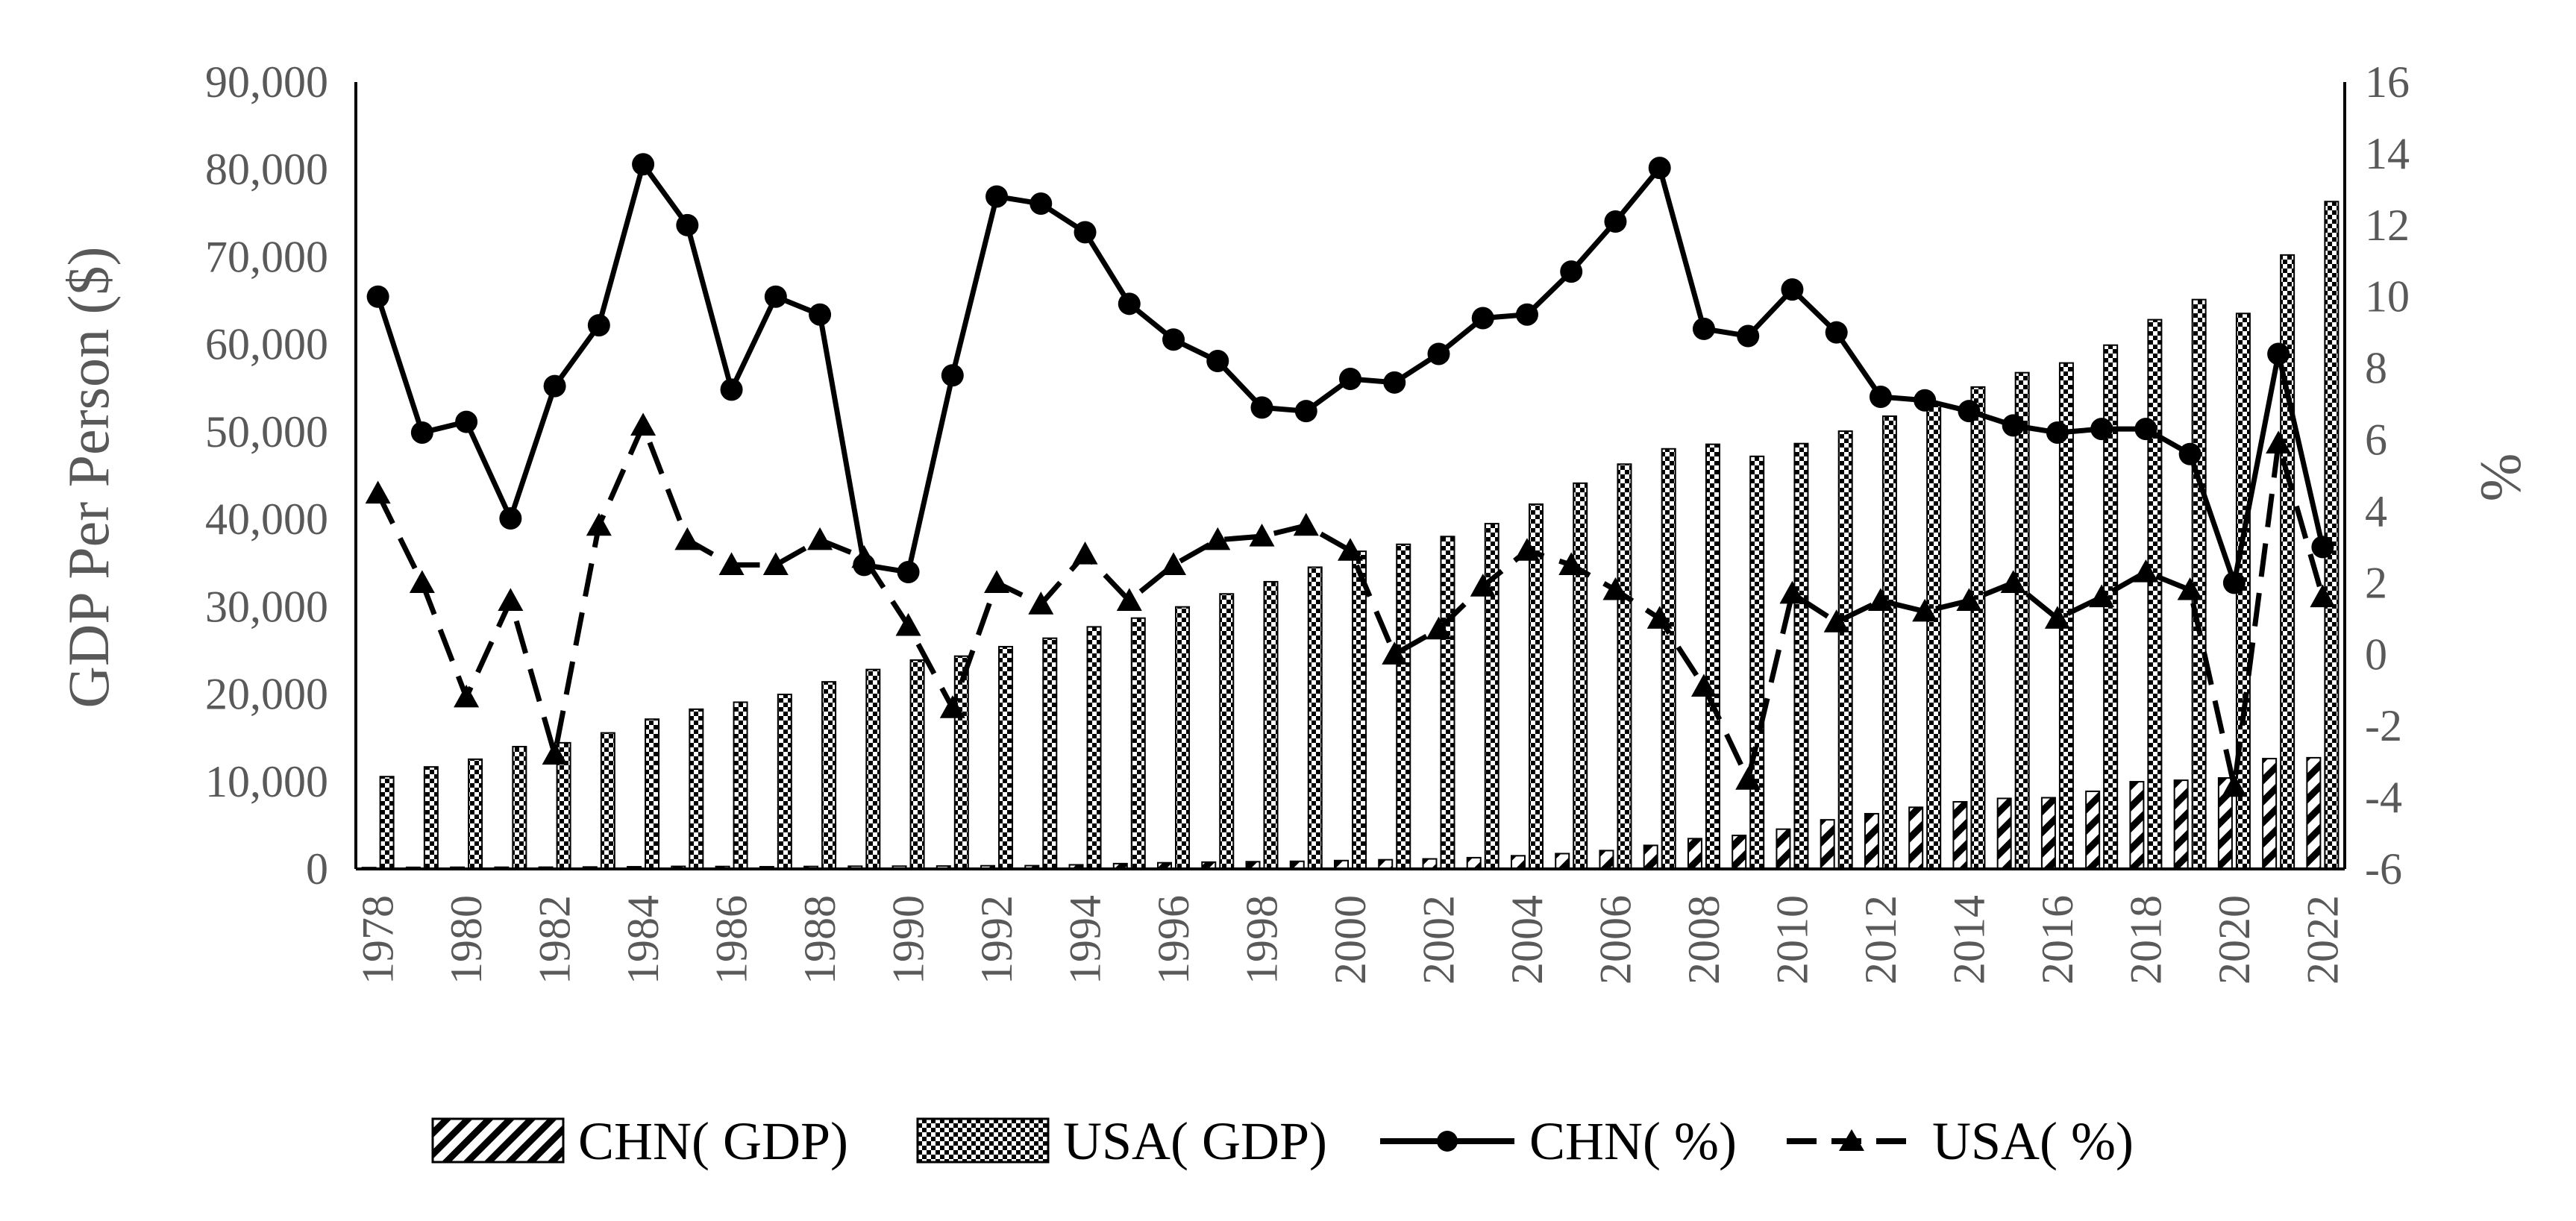  I want to click on legend-item-usa-pct: USA( %), so click(1960, 1141).